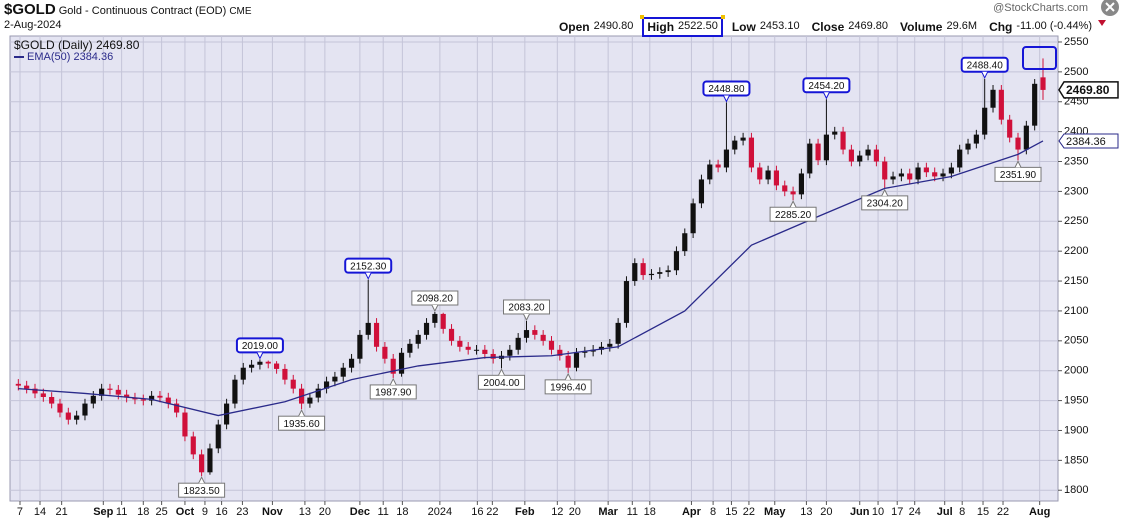 This screenshot has width=1121, height=521. What do you see at coordinates (1076, 460) in the screenshot?
I see `y-tick-label: 1850` at bounding box center [1076, 460].